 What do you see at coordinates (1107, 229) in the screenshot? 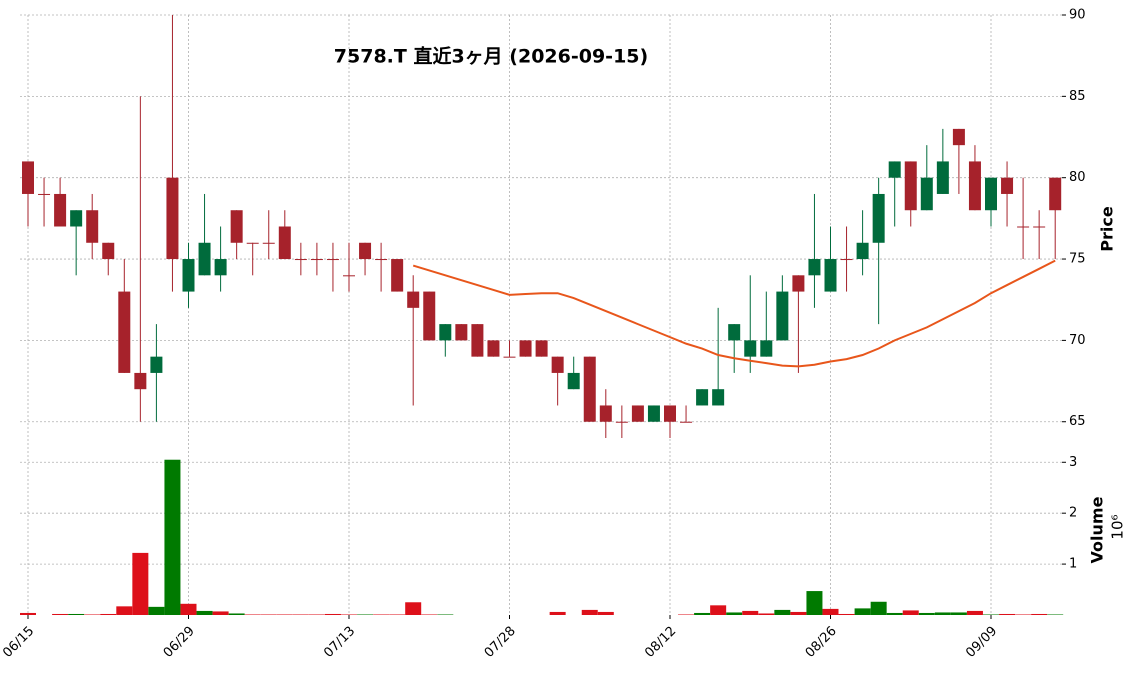
I see `y-axis-label: Price` at bounding box center [1107, 229].